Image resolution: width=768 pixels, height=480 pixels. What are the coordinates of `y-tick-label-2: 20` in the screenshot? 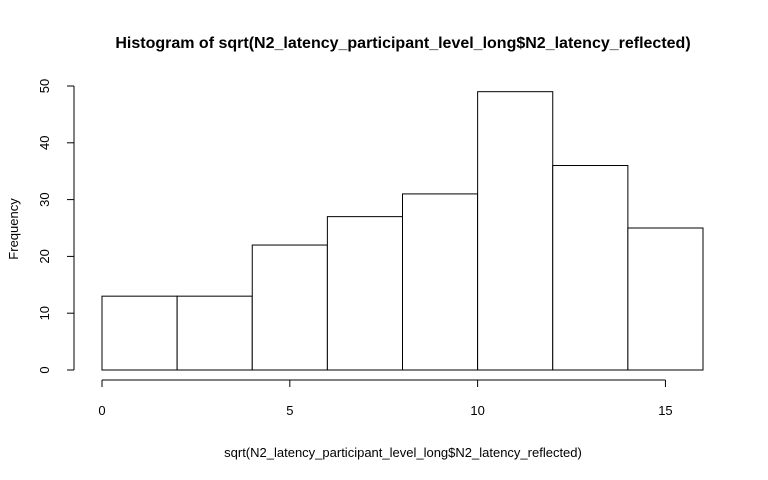 It's located at (44, 256).